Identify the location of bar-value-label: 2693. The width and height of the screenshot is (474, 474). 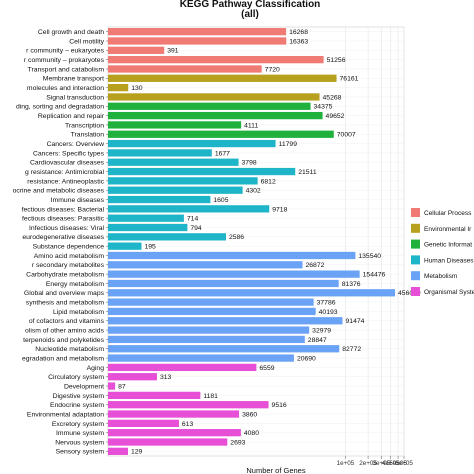
(237, 442).